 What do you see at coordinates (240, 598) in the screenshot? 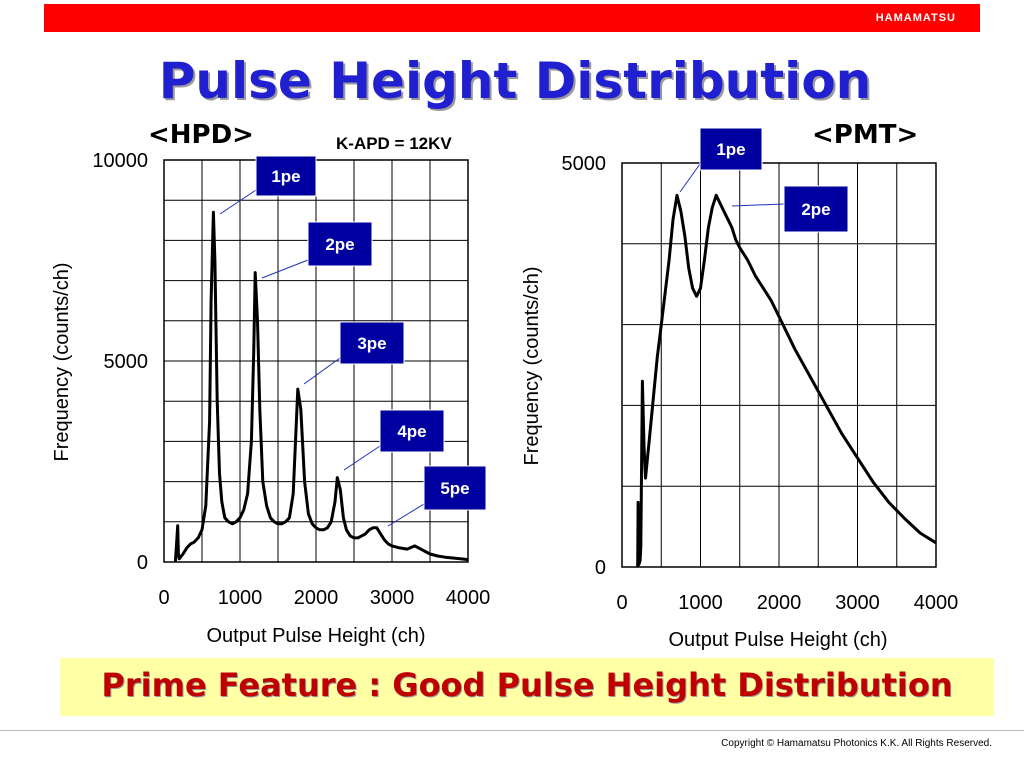
I see `hpd-xtick-label: 1000` at bounding box center [240, 598].